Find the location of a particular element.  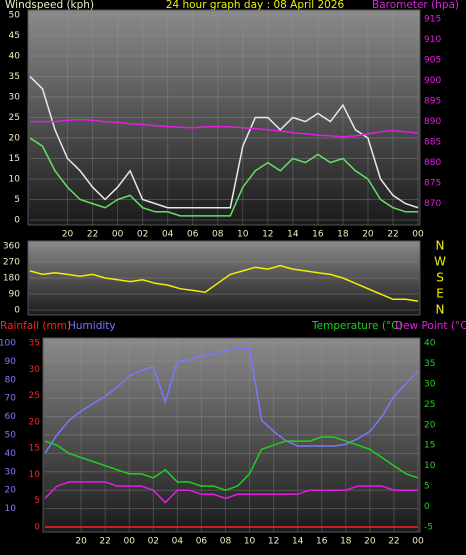

y2-tick-label: 870 is located at coordinates (432, 204).